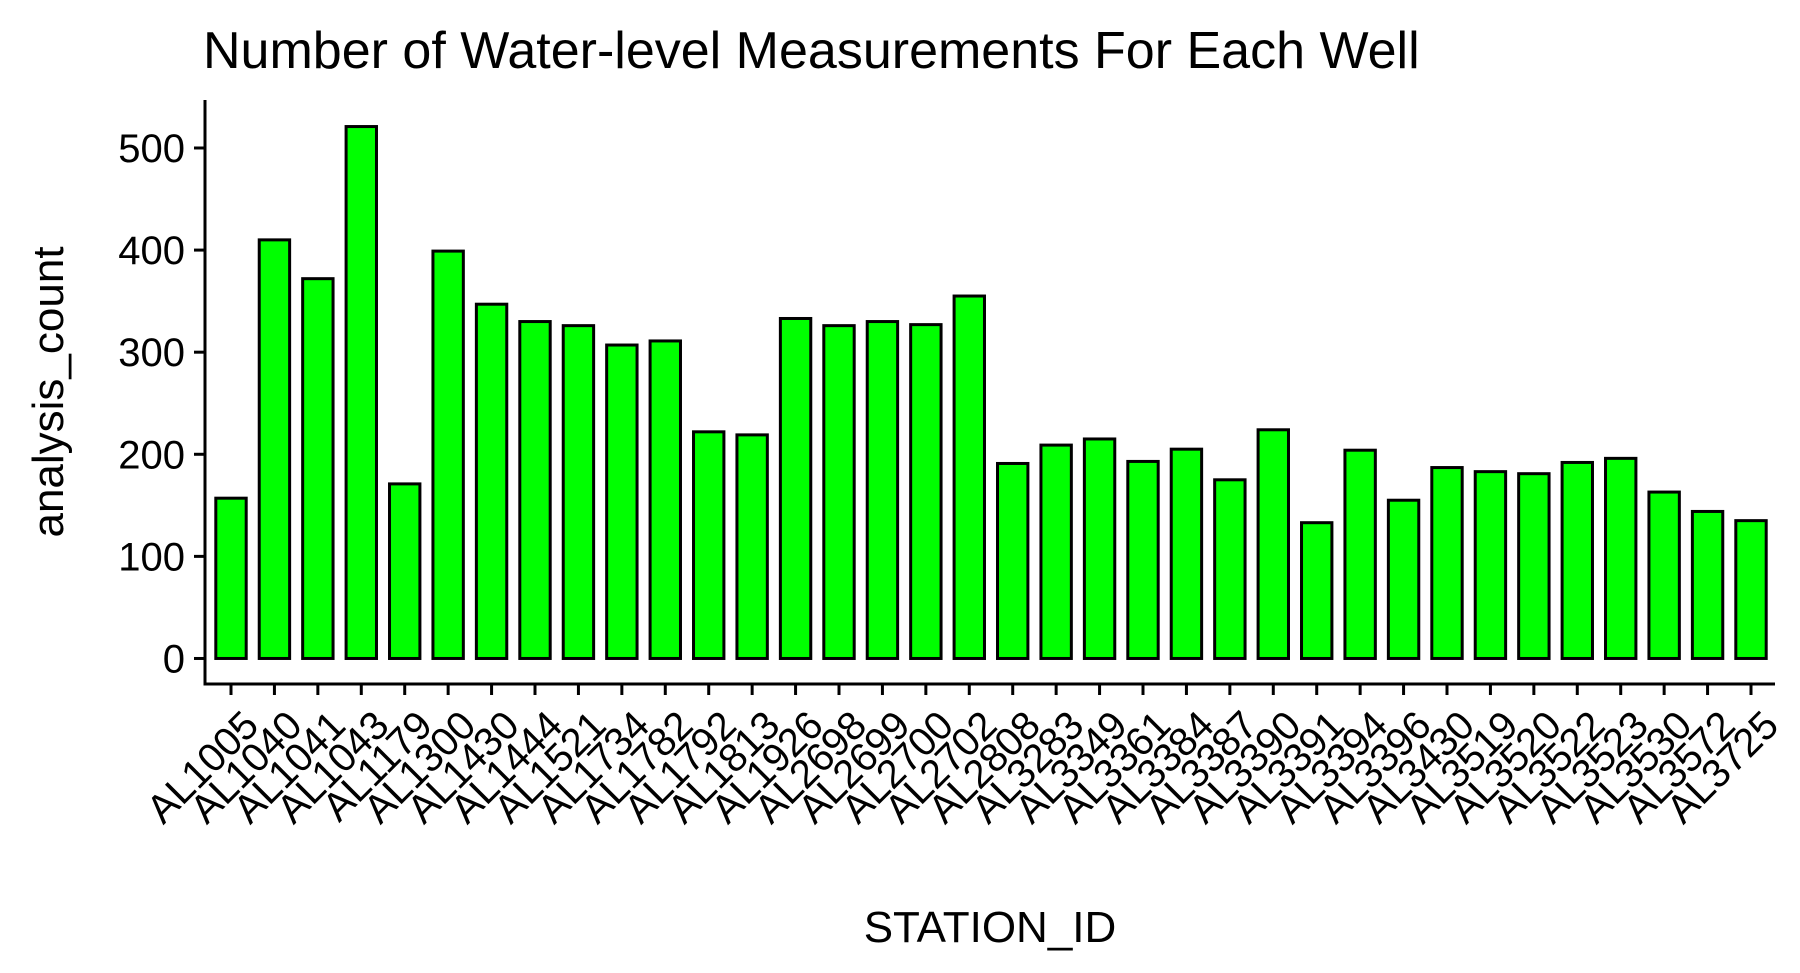  I want to click on y-tick-label-100: 100, so click(151, 557).